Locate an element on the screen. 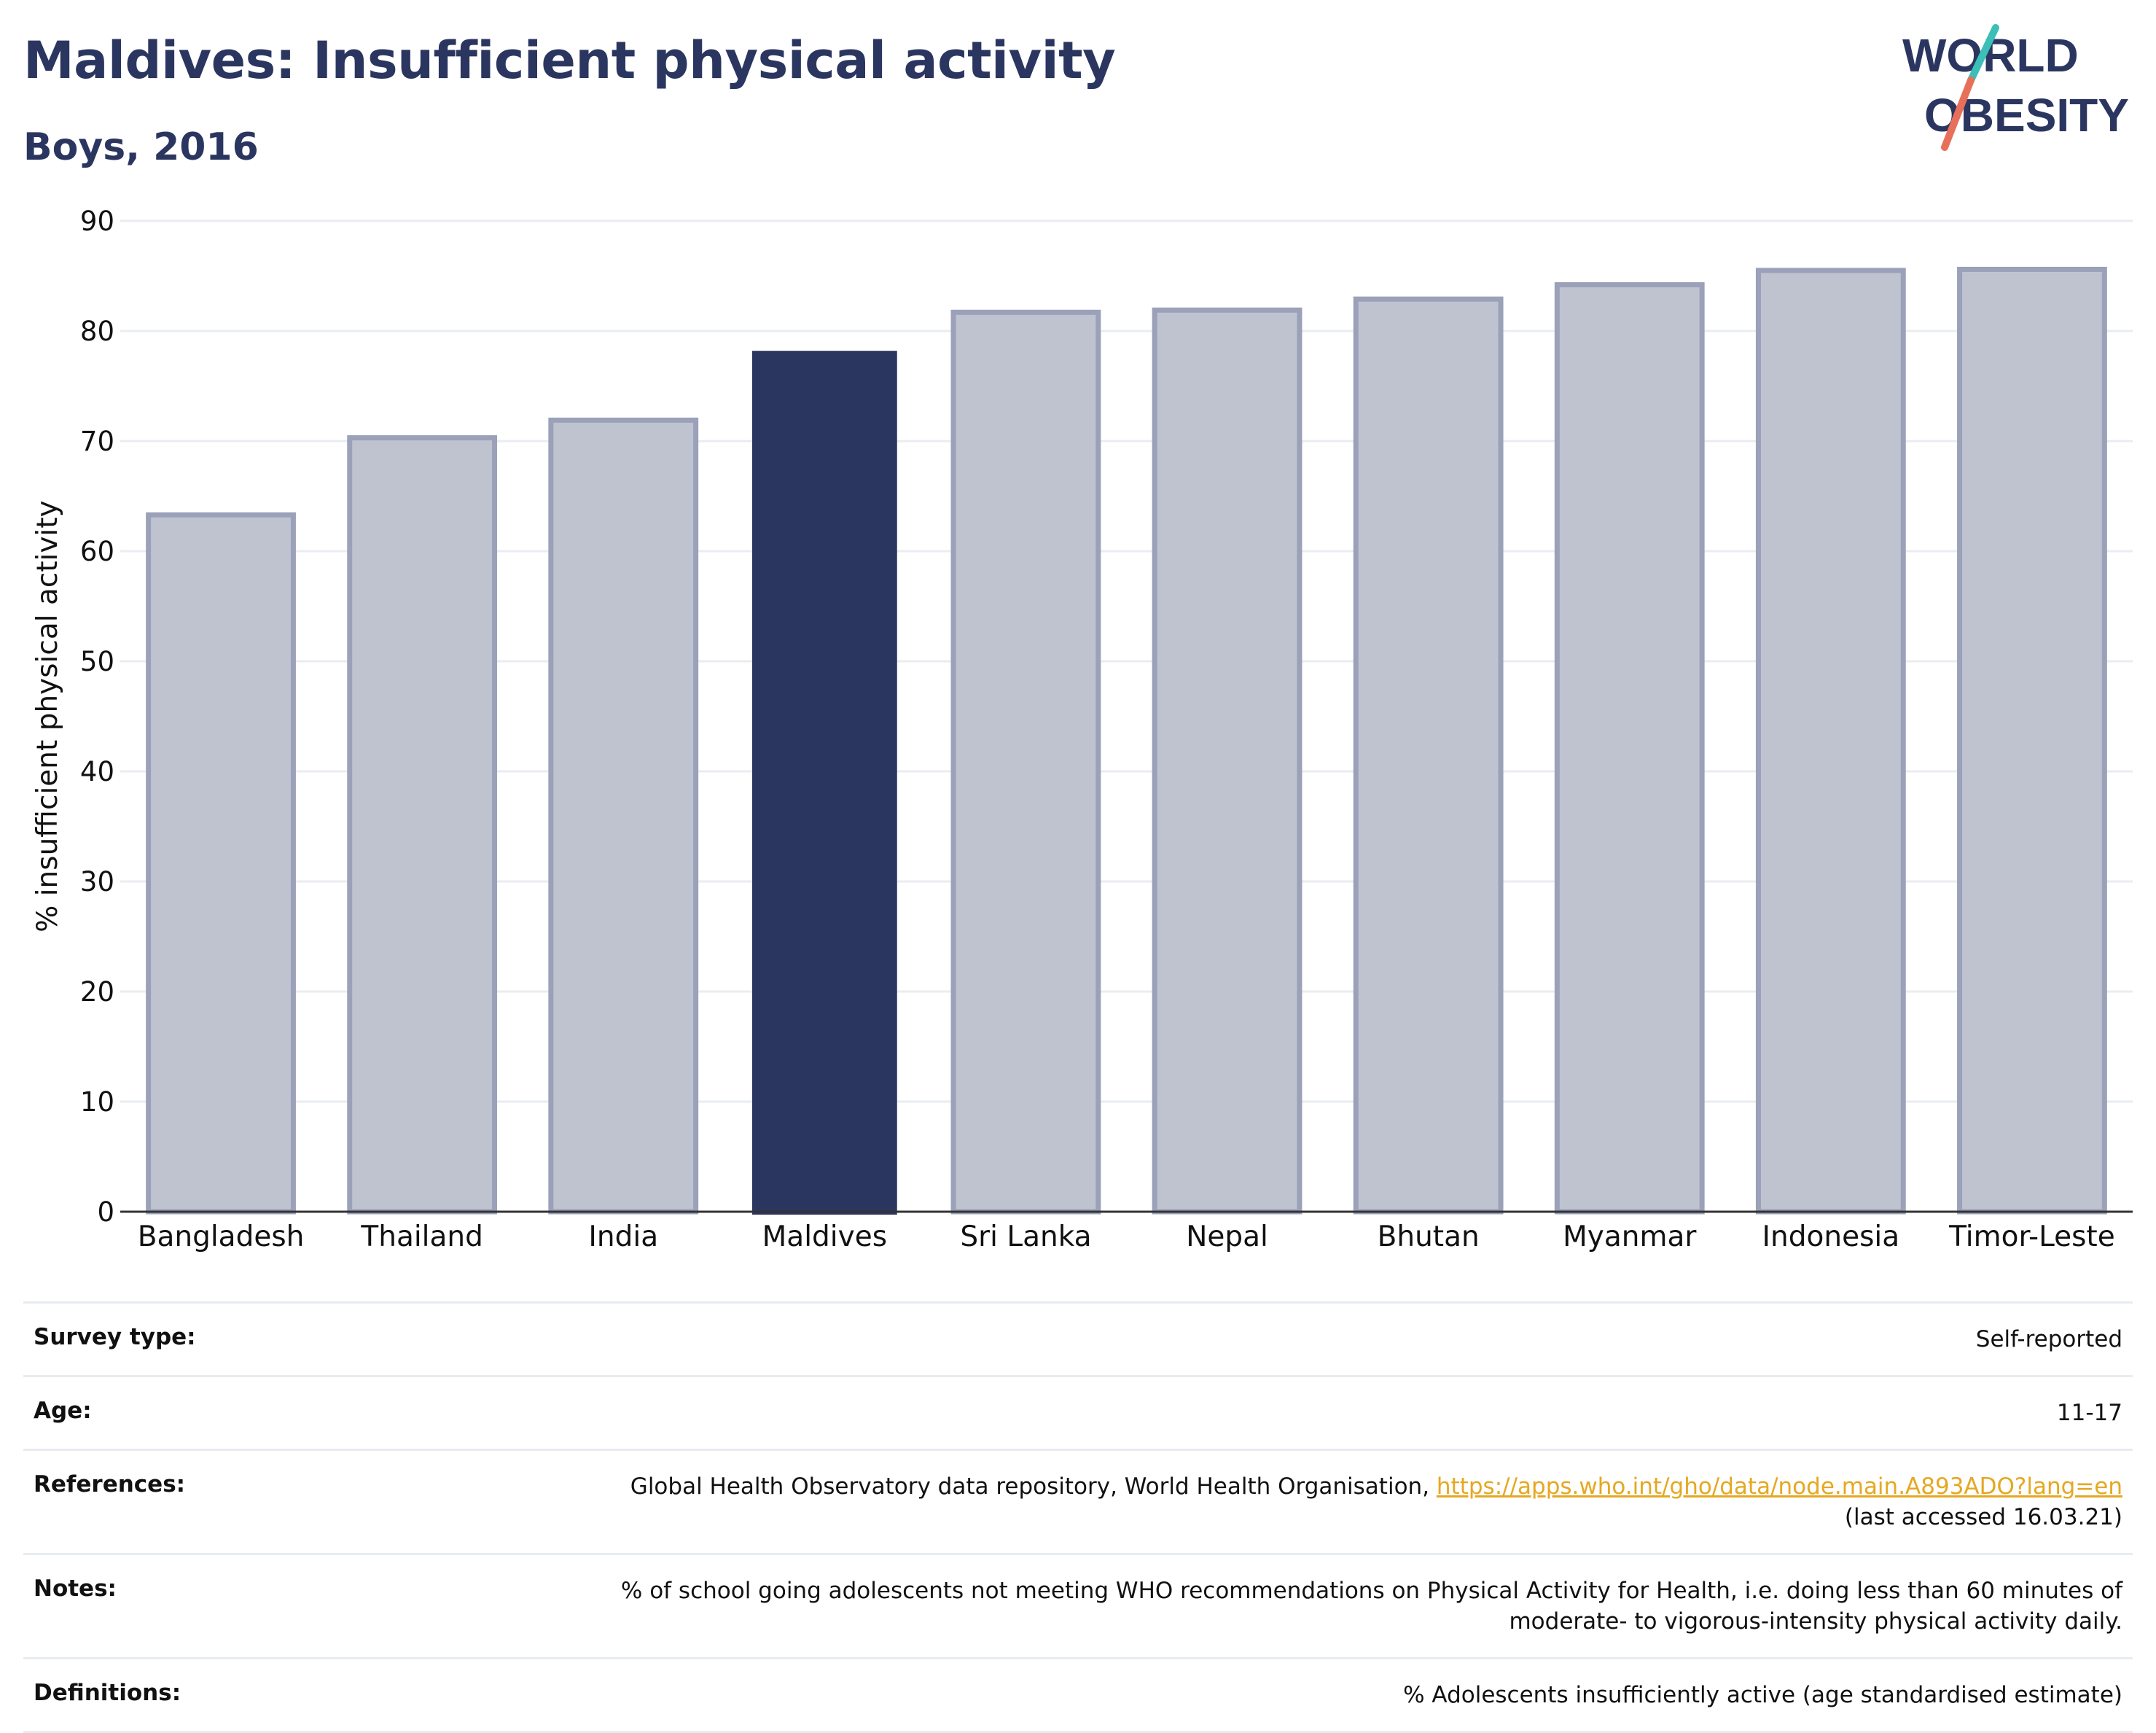 The height and width of the screenshot is (1733, 2156). bar-maldives is located at coordinates (824, 783).